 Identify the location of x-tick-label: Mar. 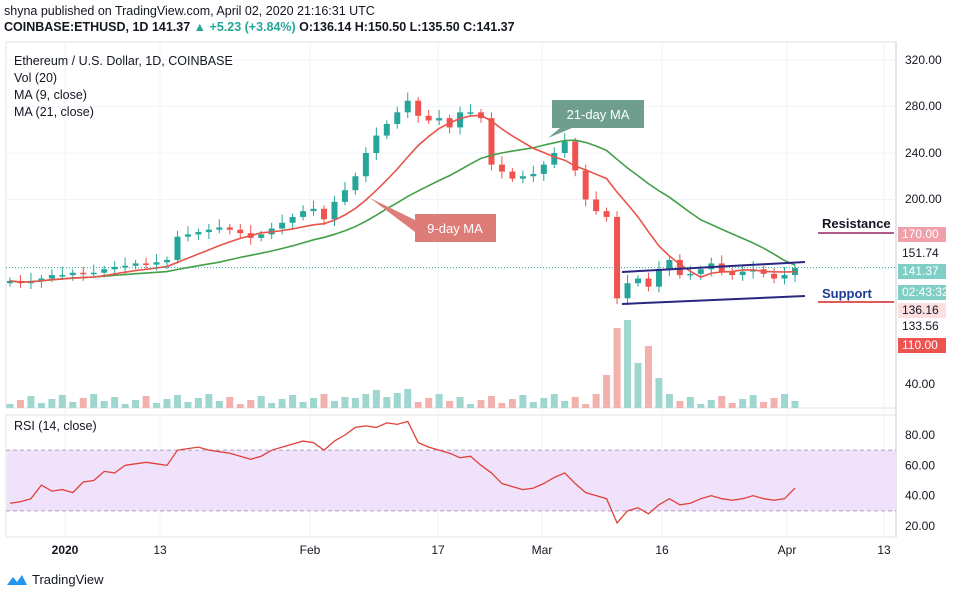
(542, 550).